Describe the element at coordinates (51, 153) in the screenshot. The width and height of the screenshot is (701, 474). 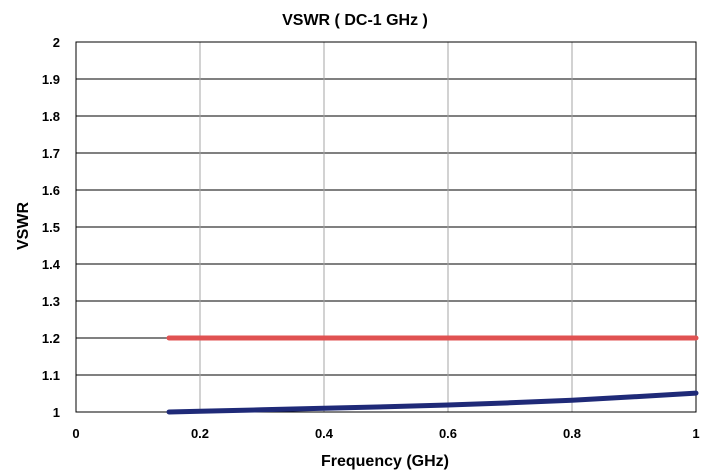
I see `y-tick-label: 1.7` at that location.